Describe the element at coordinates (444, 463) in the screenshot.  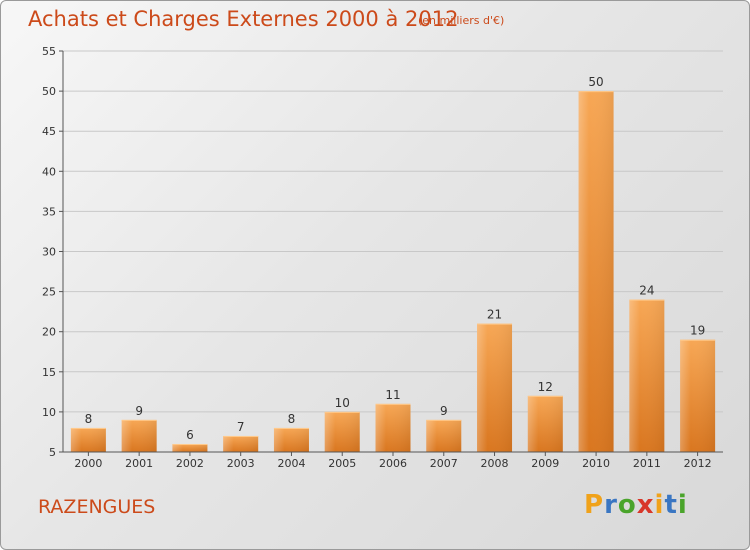
I see `x-tick-label: 2007` at that location.